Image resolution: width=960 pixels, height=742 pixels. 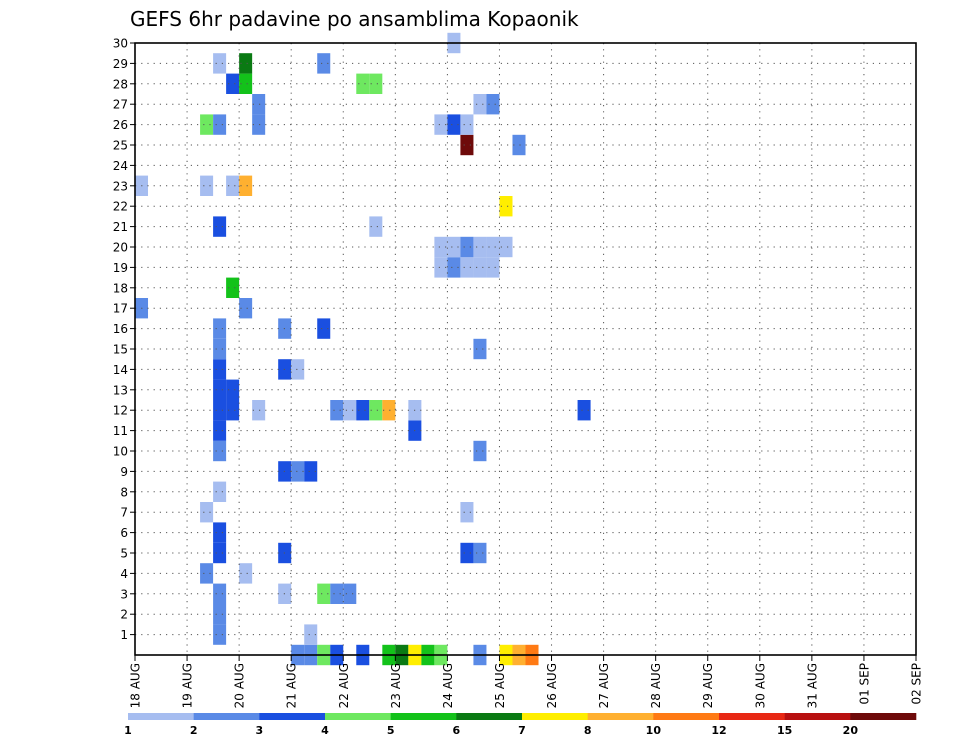 What do you see at coordinates (760, 685) in the screenshot?
I see `x-tick-label: 30 AUG` at bounding box center [760, 685].